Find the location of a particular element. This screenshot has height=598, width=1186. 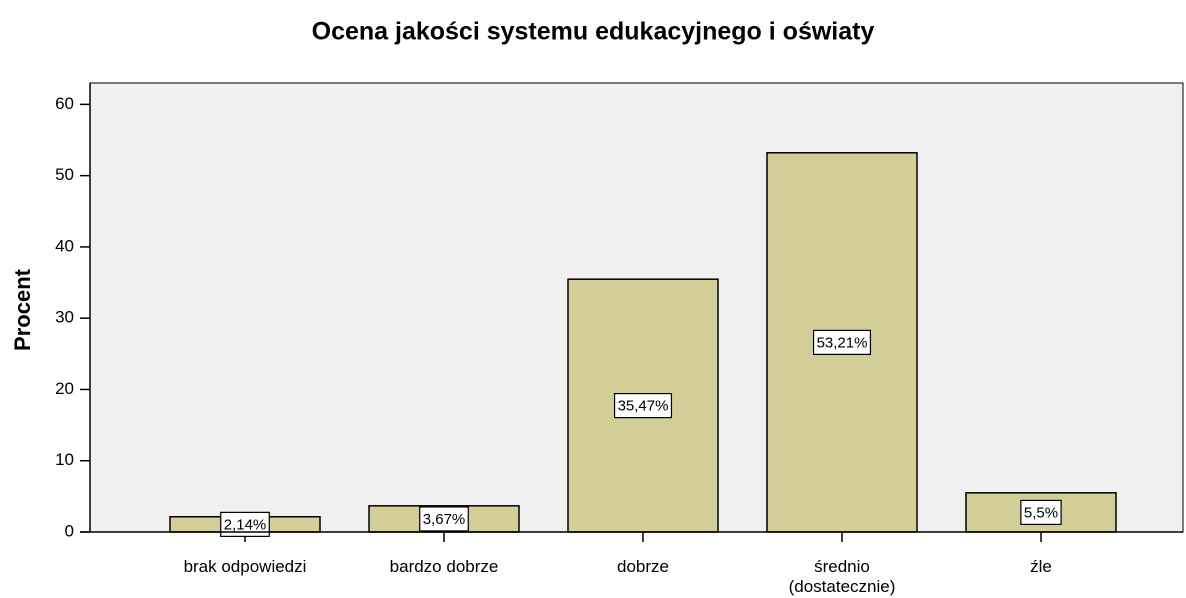

x-tick-label: dobrze is located at coordinates (643, 566).